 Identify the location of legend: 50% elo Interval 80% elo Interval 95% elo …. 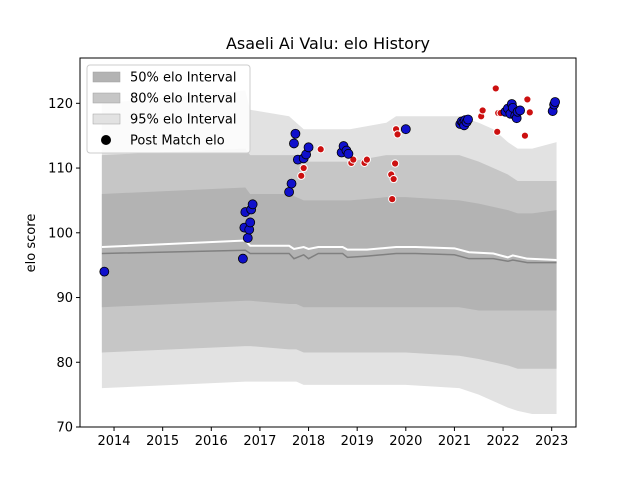
(168, 109).